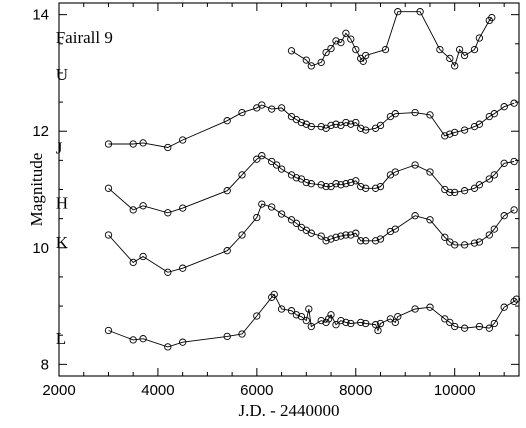 The height and width of the screenshot is (428, 526). I want to click on band-label-k: K, so click(62, 242).